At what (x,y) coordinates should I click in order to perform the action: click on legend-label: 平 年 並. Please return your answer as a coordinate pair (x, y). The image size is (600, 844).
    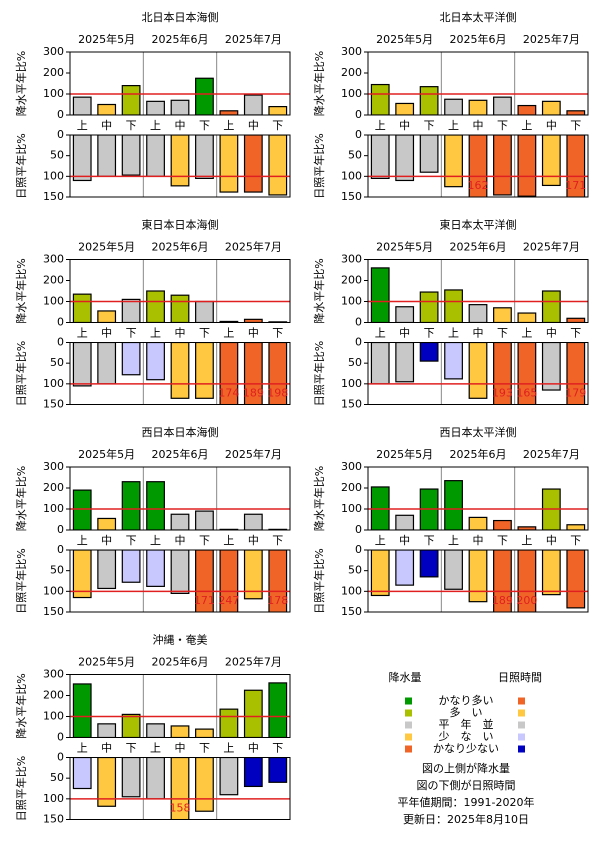
    Looking at the image, I should click on (466, 724).